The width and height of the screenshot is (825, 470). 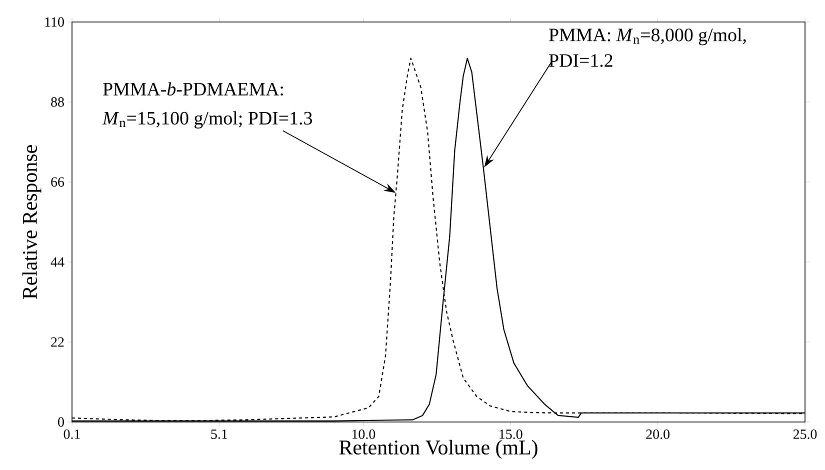 What do you see at coordinates (57, 102) in the screenshot?
I see `y-tick-label: 88` at bounding box center [57, 102].